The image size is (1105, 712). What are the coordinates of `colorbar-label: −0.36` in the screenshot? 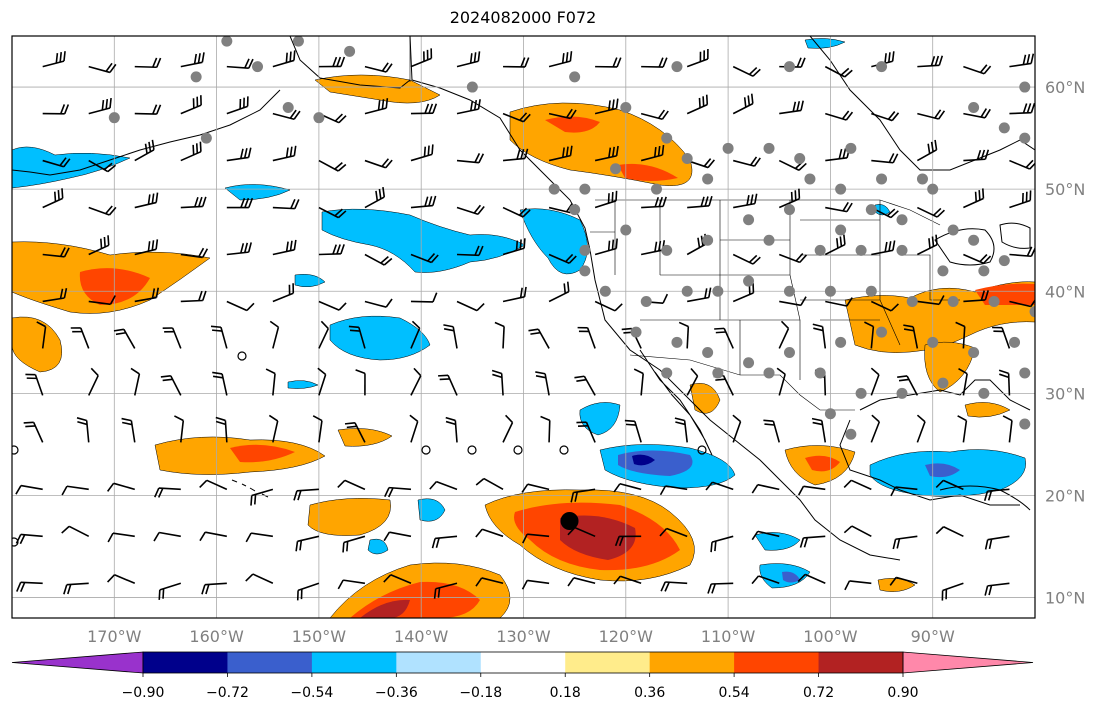 It's located at (396, 693).